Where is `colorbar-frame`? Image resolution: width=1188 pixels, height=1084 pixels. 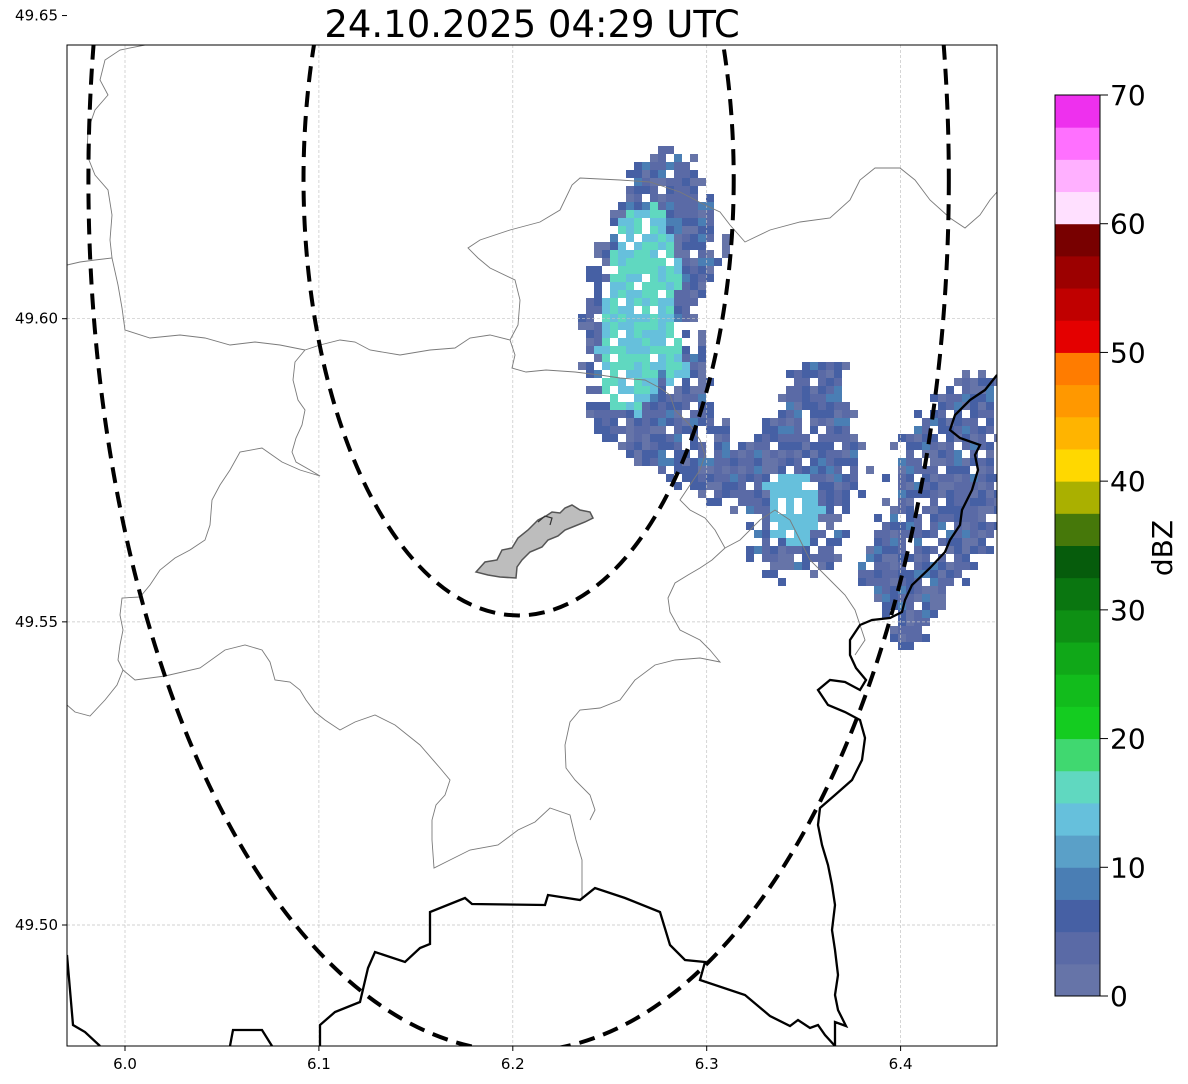
colorbar-frame is located at coordinates (1077, 545).